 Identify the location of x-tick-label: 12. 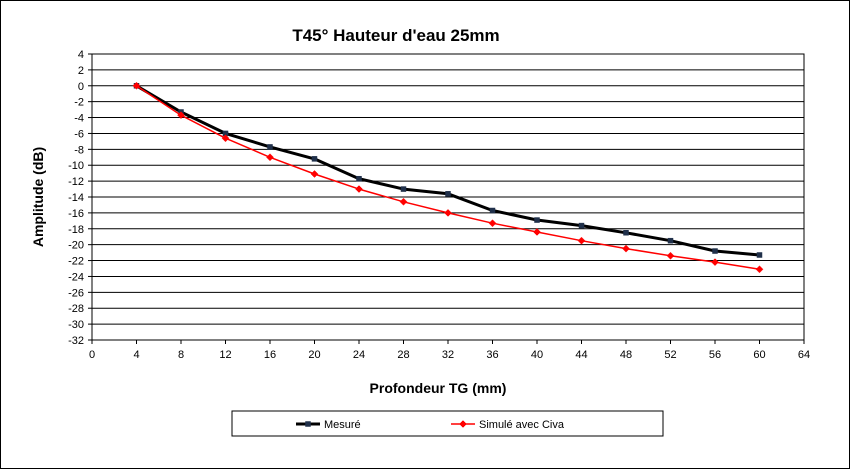
(225, 355).